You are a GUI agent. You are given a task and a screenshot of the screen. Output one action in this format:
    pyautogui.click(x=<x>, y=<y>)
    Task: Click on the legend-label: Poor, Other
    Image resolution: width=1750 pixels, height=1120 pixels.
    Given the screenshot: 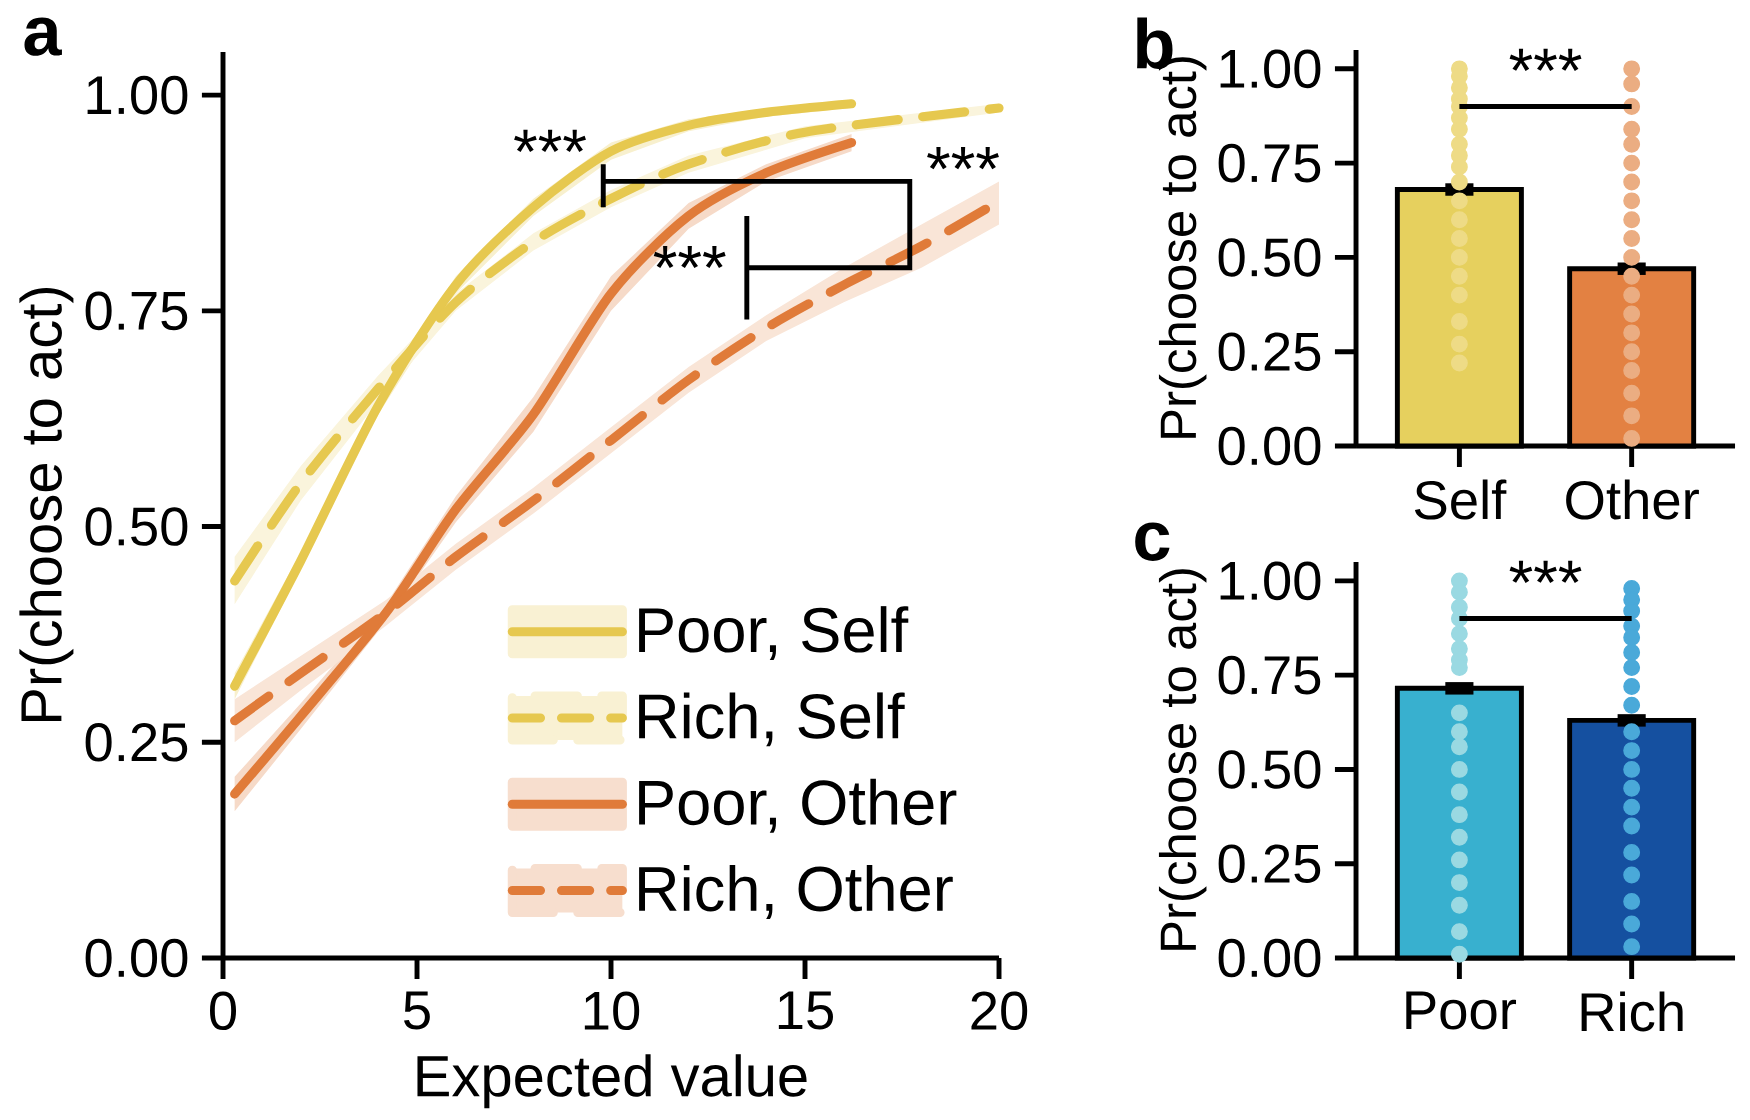 What is the action you would take?
    pyautogui.click(x=798, y=805)
    